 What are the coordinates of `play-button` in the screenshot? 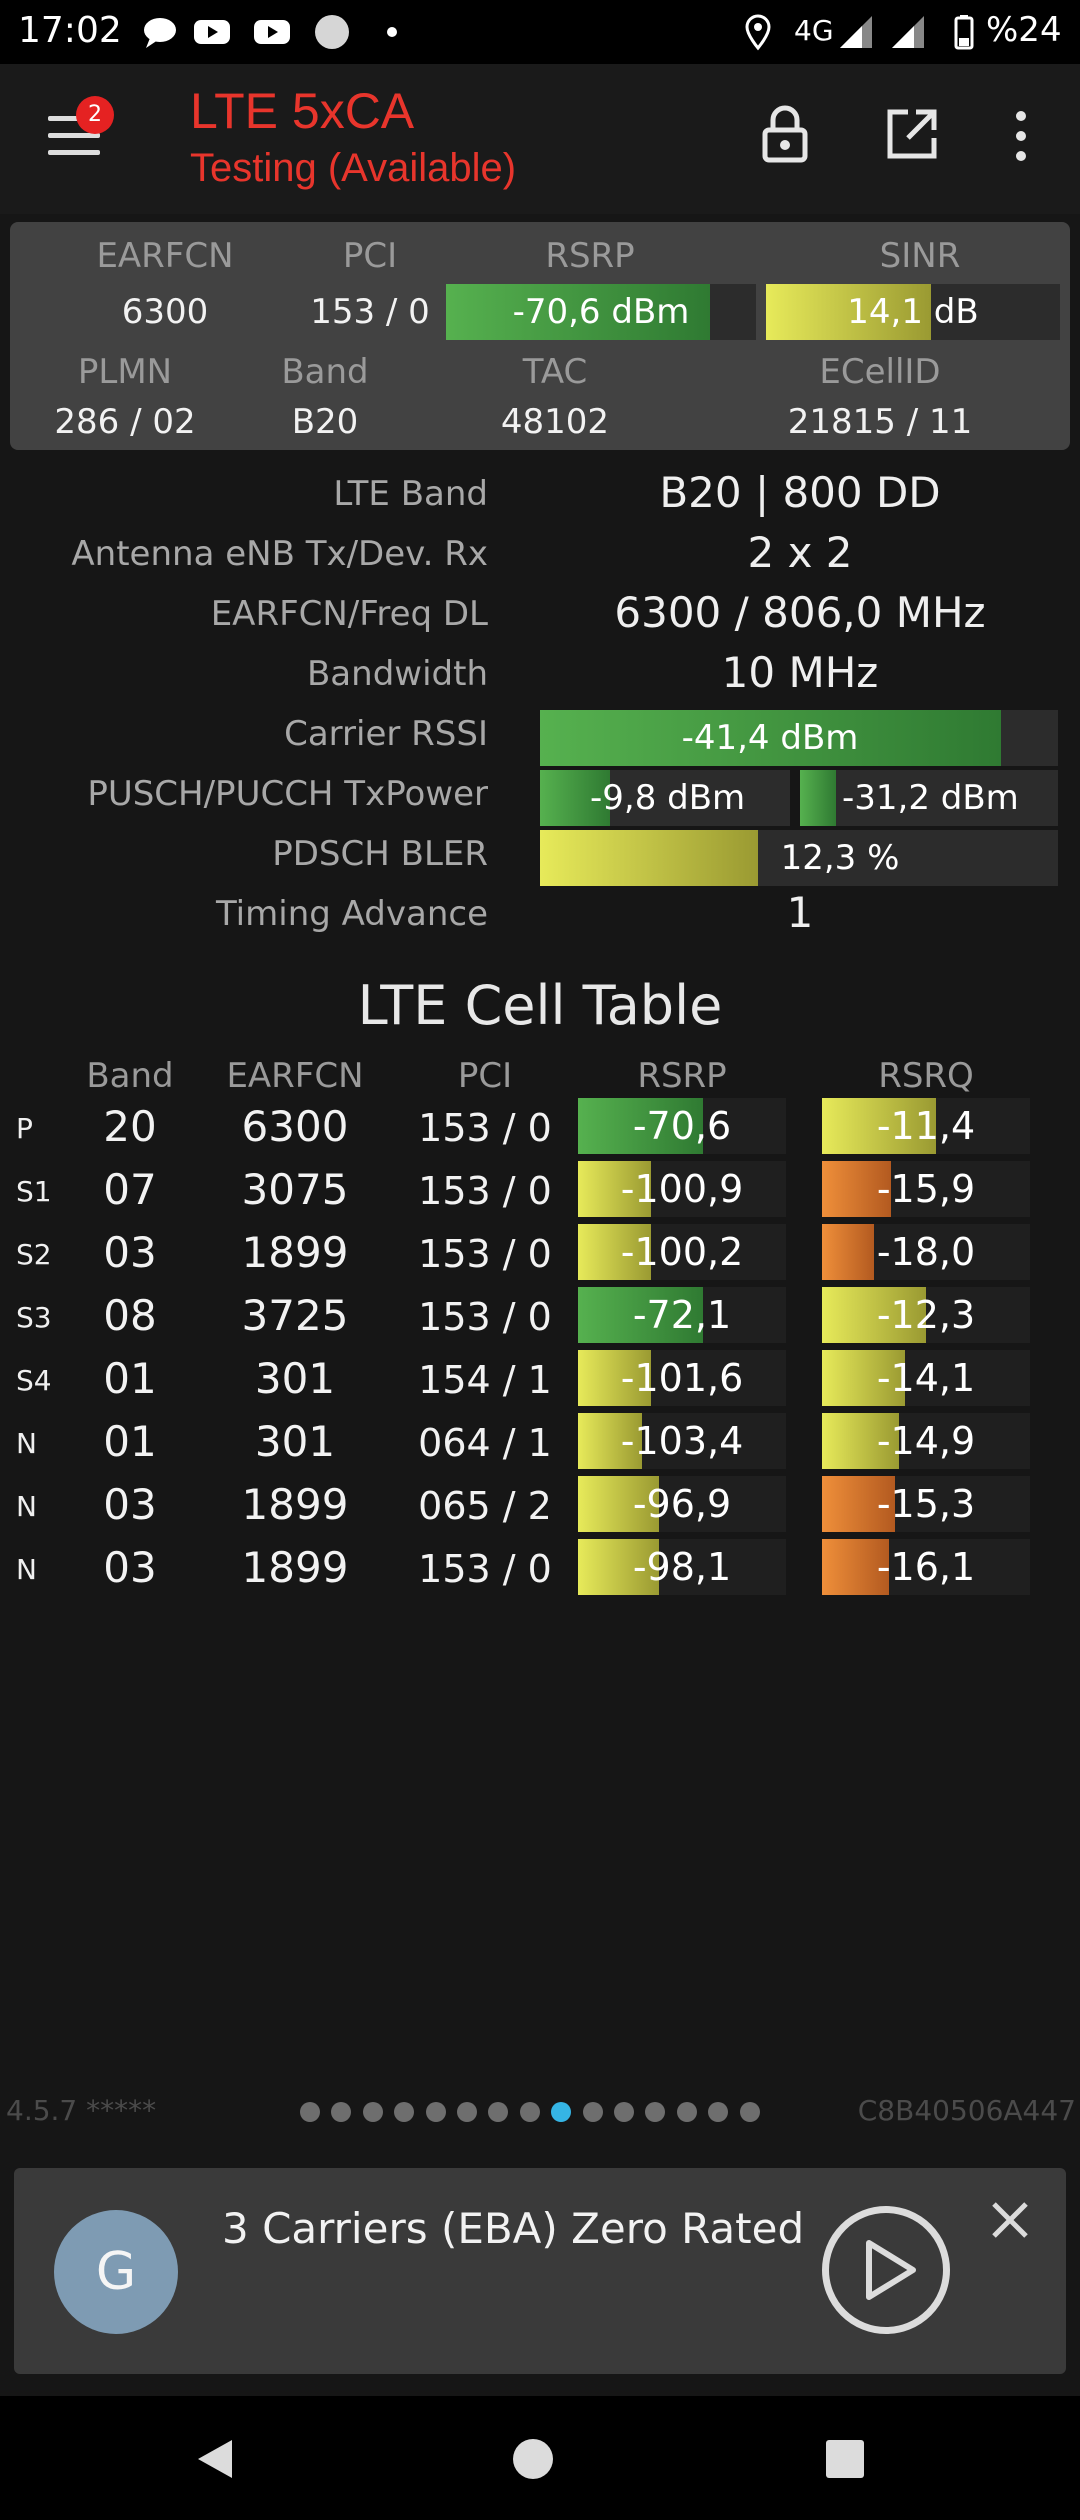 It's located at (886, 2270).